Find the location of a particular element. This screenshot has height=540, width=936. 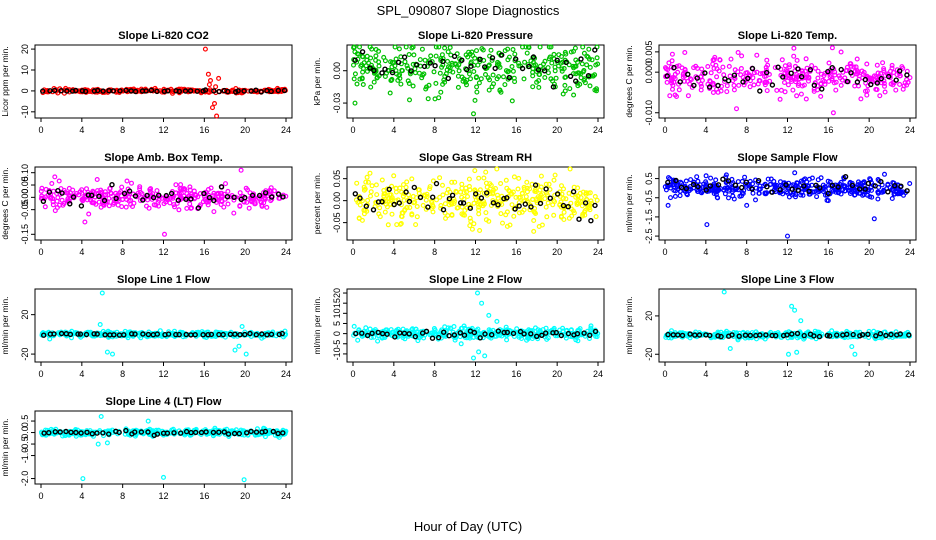

black-series is located at coordinates (788, 335).